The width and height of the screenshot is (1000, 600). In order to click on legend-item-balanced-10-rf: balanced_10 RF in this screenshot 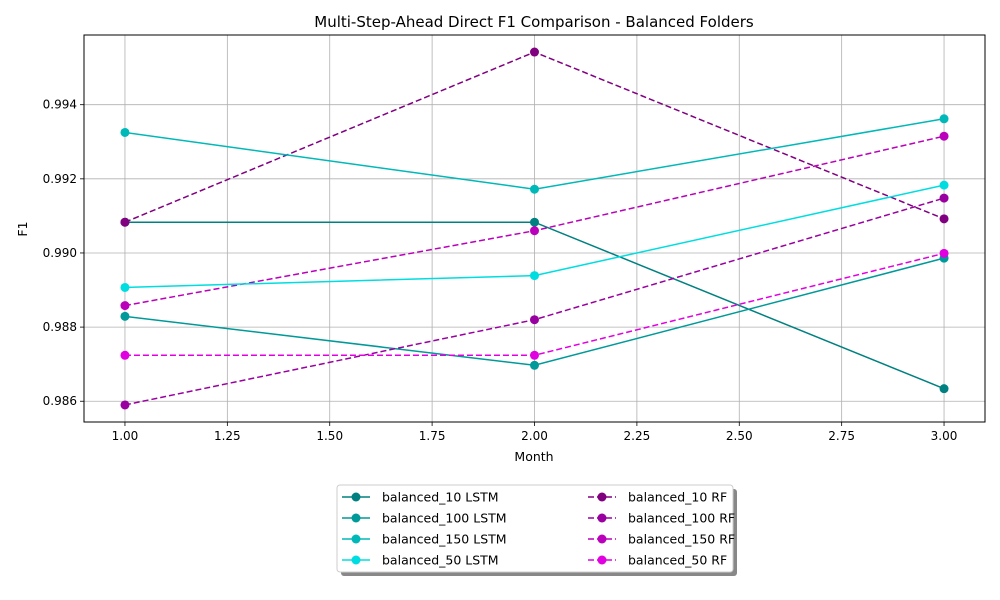, I will do `click(657, 497)`.